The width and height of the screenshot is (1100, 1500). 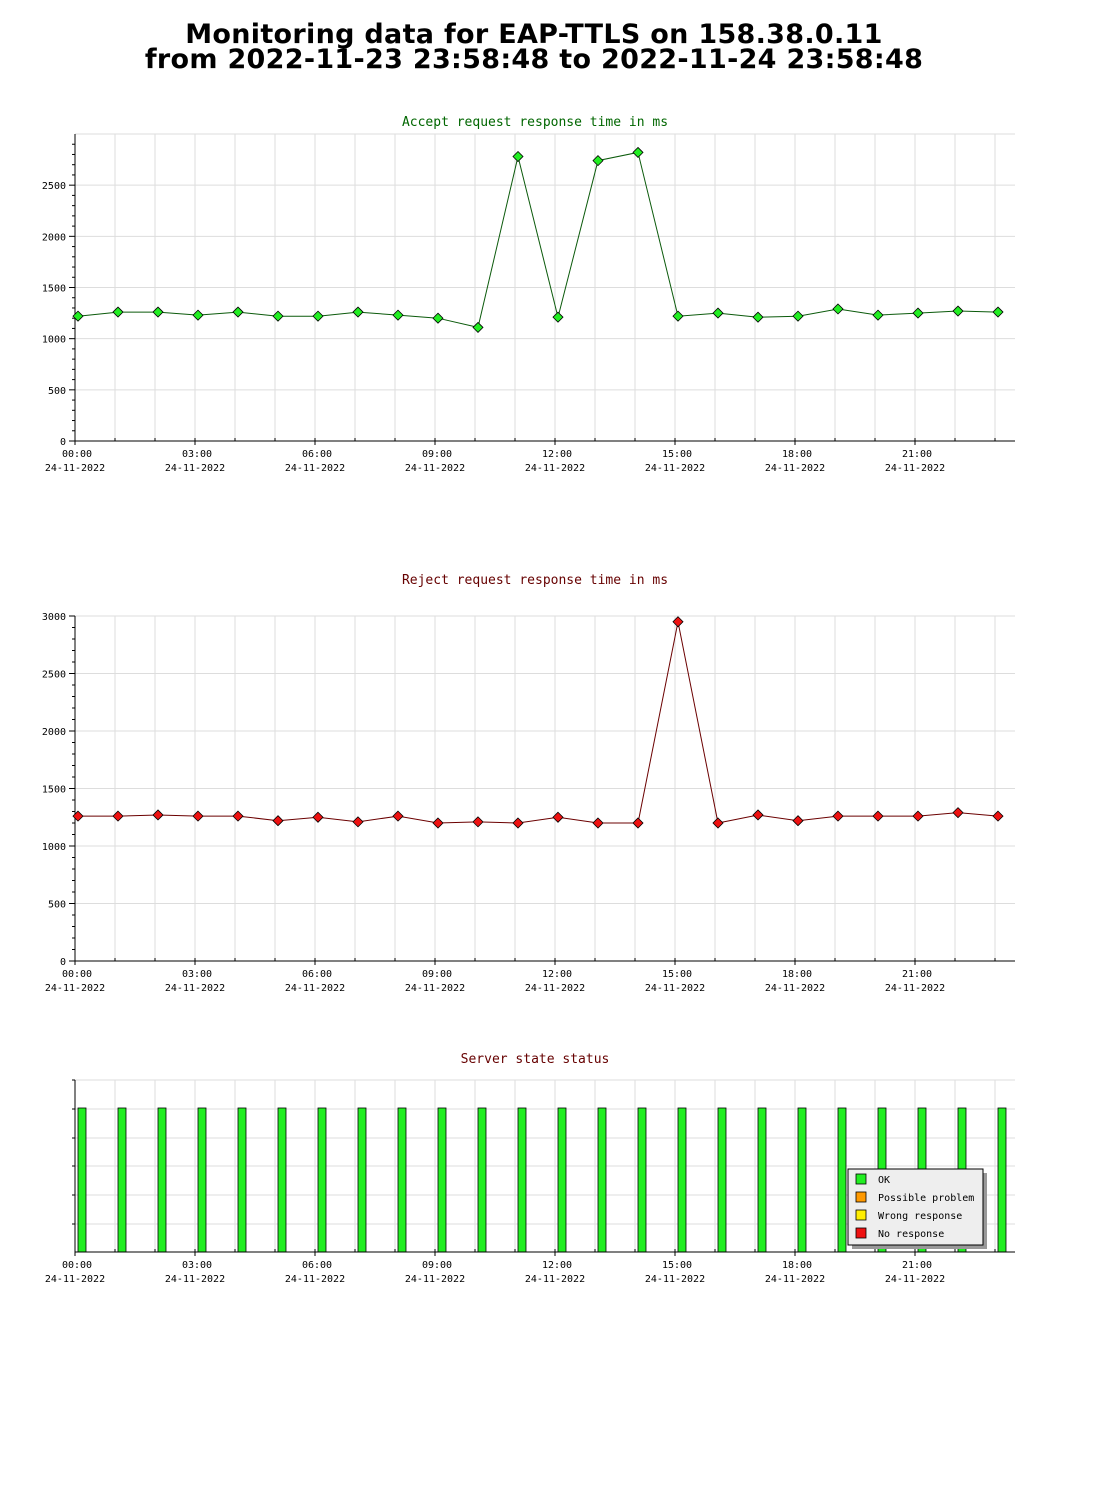 I want to click on y-tick-label: 2500, so click(x=54, y=675).